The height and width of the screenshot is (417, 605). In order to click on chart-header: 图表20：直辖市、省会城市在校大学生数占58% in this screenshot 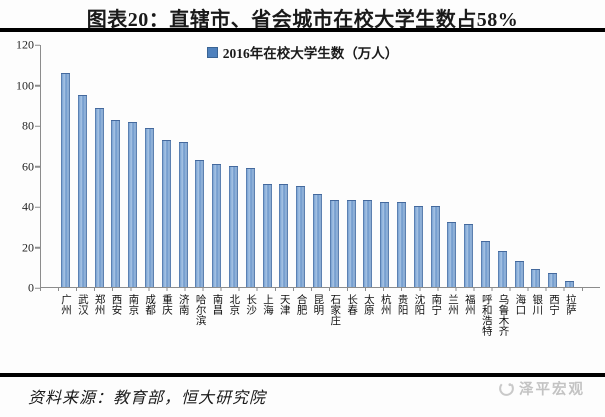, I will do `click(302, 15)`.